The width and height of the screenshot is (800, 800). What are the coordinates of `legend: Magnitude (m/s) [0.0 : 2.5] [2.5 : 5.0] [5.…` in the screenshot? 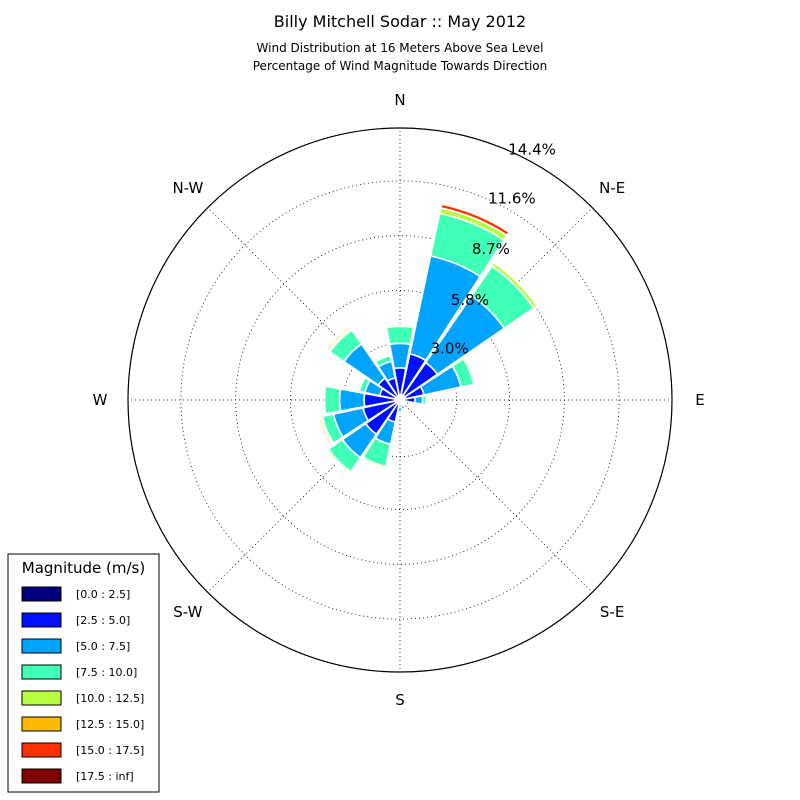 It's located at (83, 673).